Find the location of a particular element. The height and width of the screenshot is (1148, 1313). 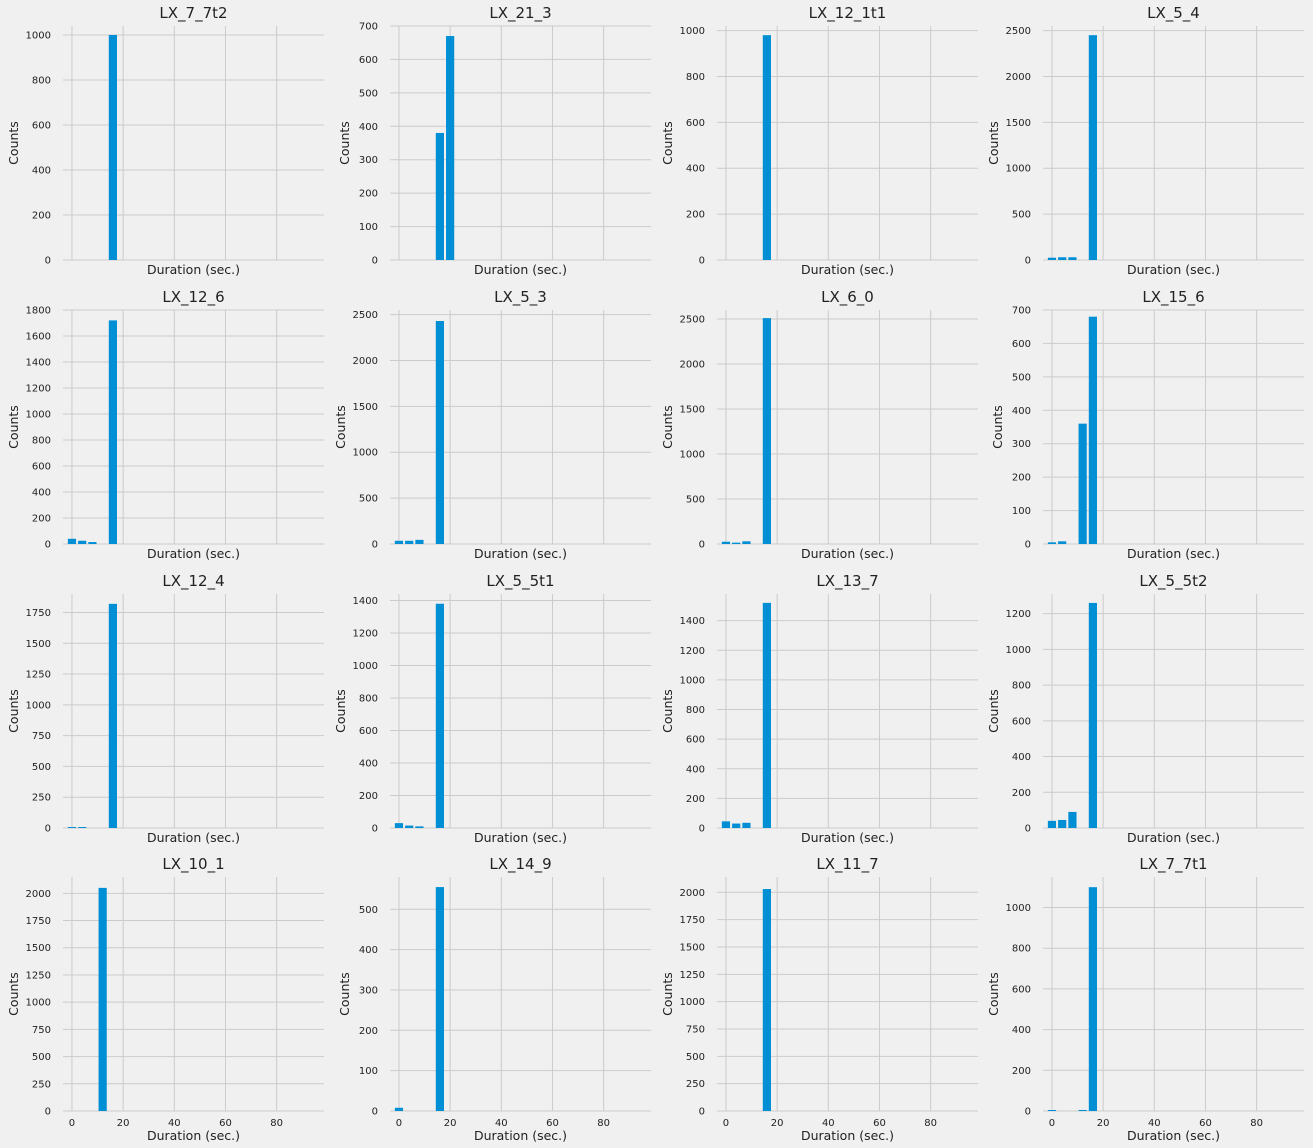

y-tick-label: 700 is located at coordinates (368, 27).